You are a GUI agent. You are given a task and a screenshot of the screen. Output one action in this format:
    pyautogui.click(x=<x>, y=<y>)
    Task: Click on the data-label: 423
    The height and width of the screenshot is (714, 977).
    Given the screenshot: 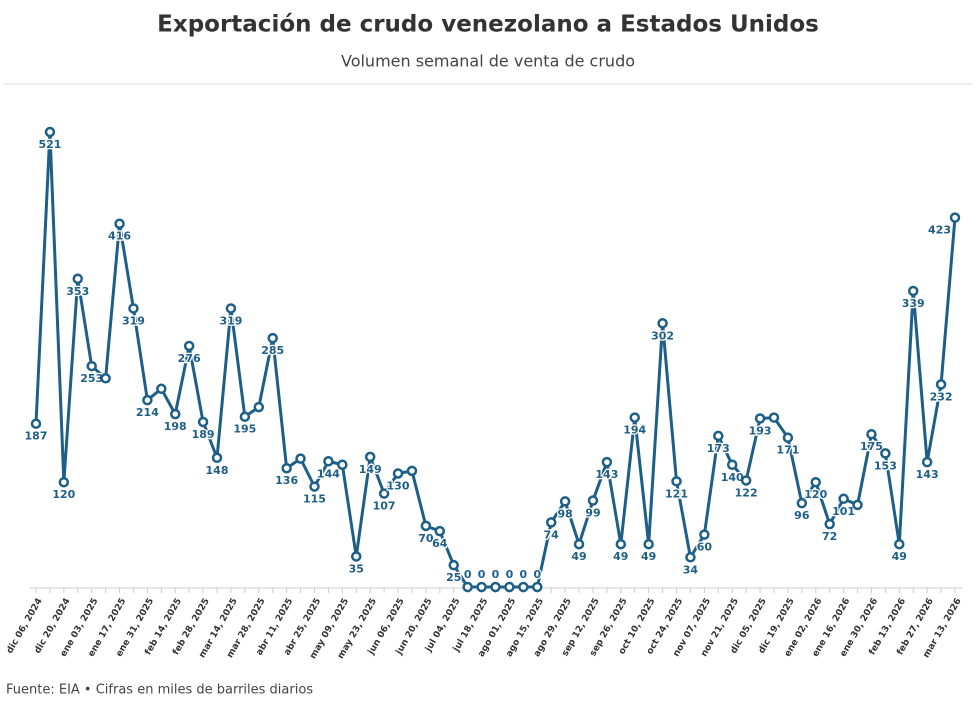 What is the action you would take?
    pyautogui.click(x=939, y=230)
    